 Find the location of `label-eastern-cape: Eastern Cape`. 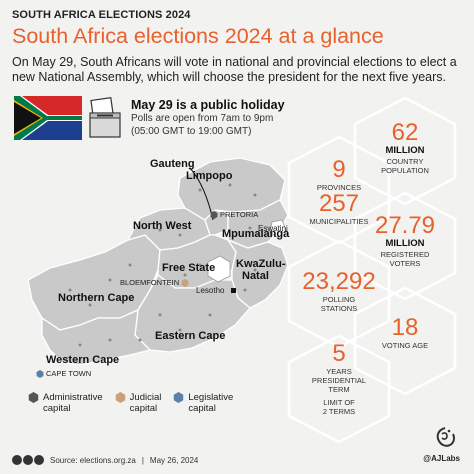

label-eastern-cape: Eastern Cape is located at coordinates (190, 336).